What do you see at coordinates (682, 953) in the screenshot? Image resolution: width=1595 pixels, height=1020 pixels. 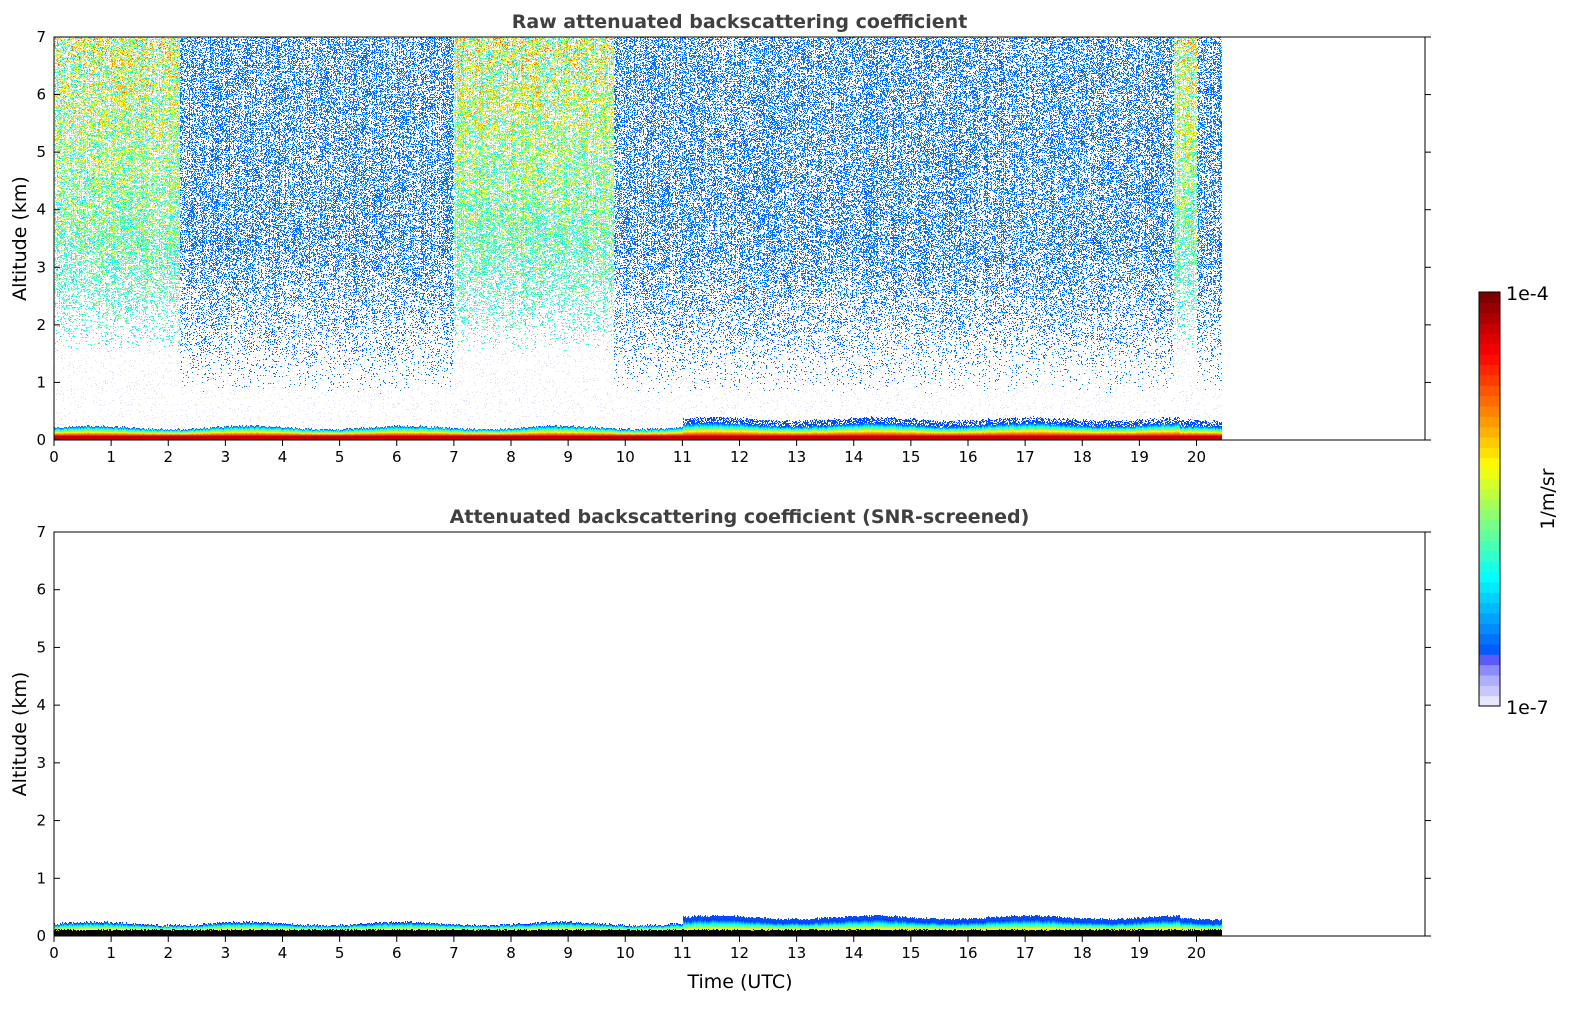 I see `x-tick-label: 11` at bounding box center [682, 953].